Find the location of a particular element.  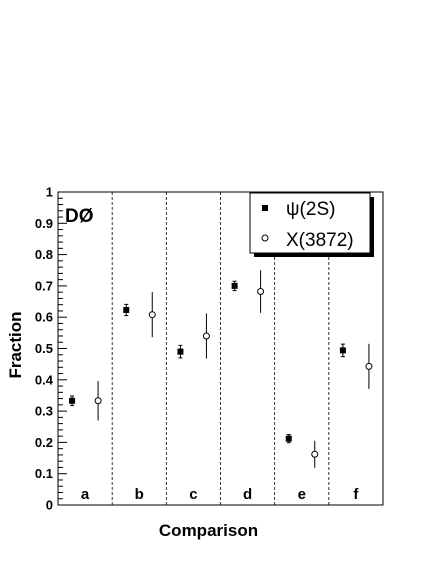

legend: ψ(2S) X(3872) is located at coordinates (311, 224).